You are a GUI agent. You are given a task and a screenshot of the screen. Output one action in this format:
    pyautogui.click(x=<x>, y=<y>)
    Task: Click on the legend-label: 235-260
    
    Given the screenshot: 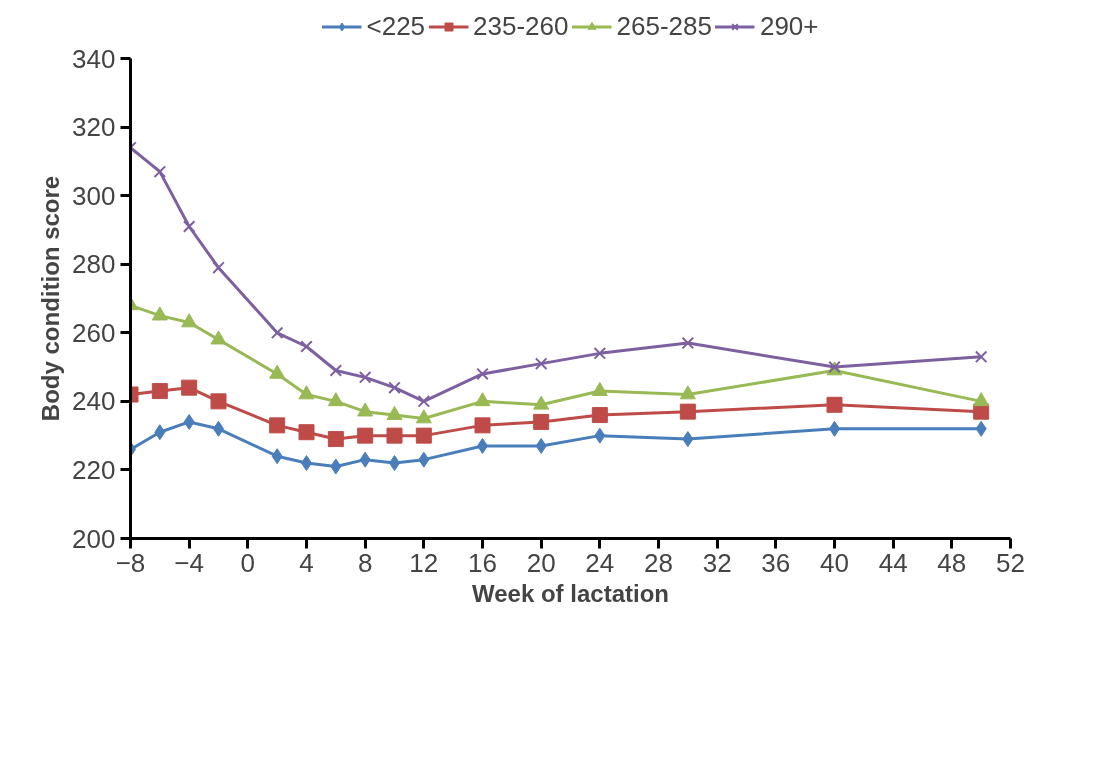 What is the action you would take?
    pyautogui.click(x=521, y=26)
    